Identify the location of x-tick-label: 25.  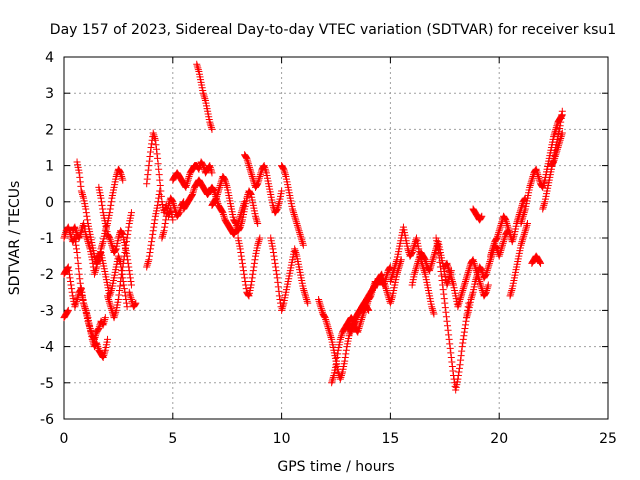
(608, 439).